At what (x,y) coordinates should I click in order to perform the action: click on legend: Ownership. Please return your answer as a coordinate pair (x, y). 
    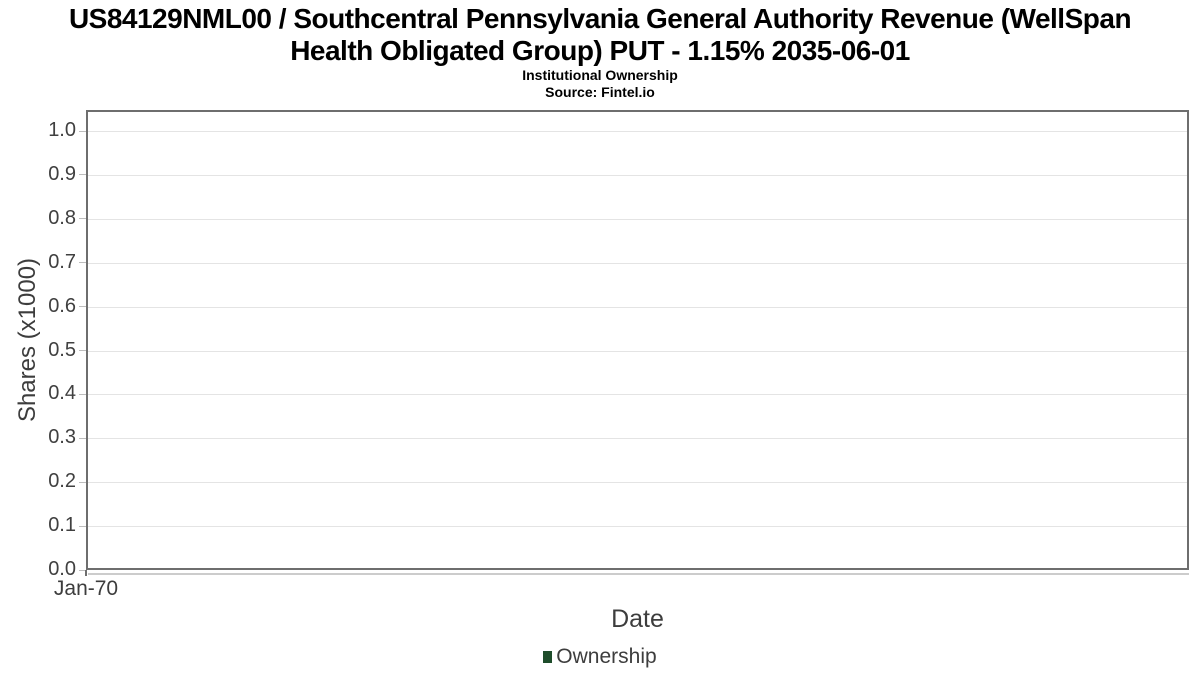
    Looking at the image, I should click on (600, 657).